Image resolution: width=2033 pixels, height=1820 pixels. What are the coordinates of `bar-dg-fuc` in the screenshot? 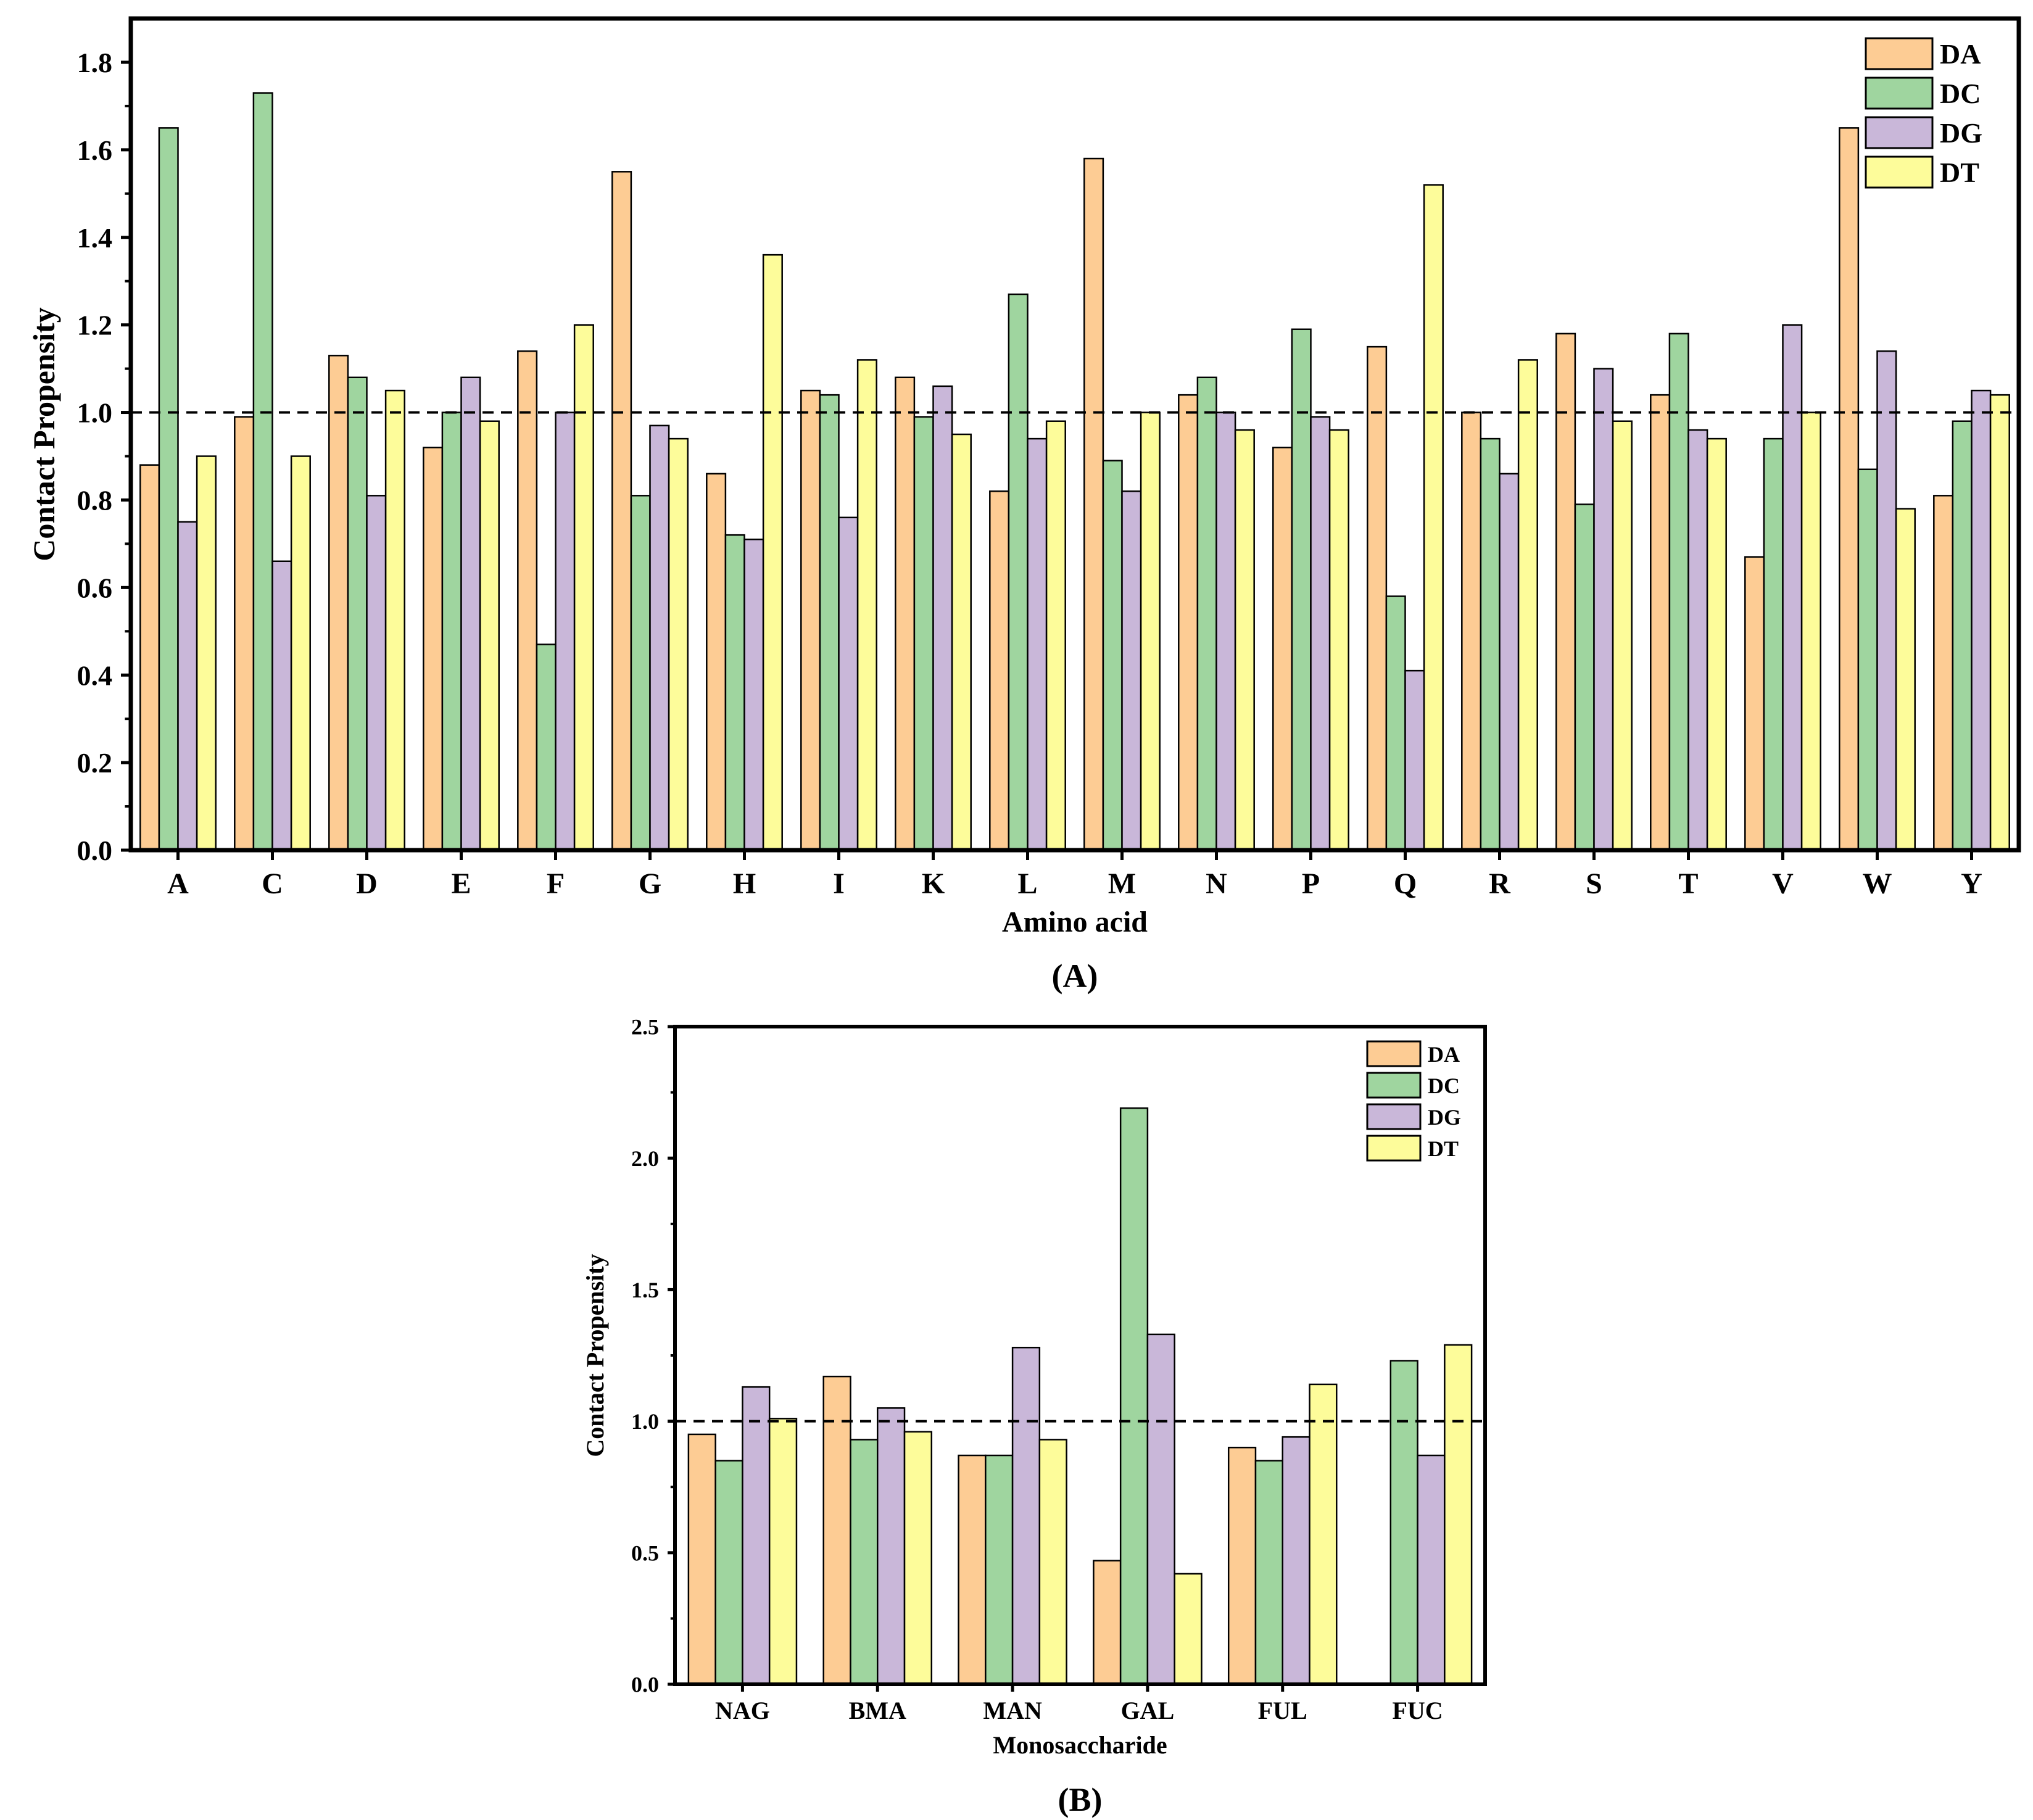 It's located at (1431, 1570).